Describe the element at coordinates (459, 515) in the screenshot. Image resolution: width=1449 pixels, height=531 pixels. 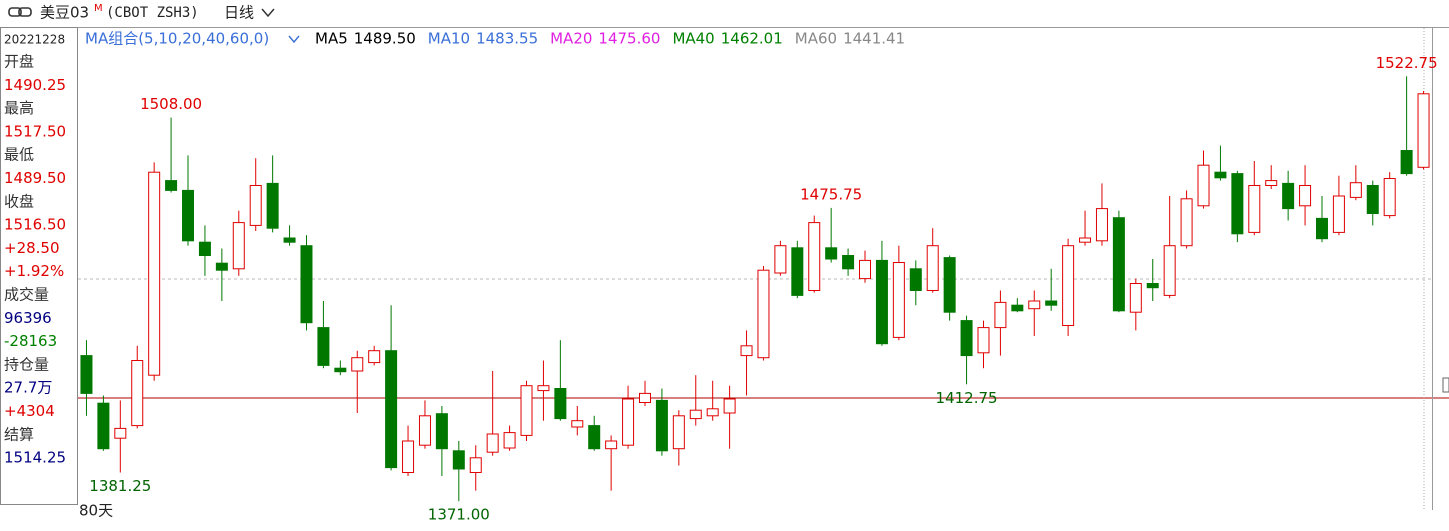
I see `extreme-label: 1371.00` at that location.